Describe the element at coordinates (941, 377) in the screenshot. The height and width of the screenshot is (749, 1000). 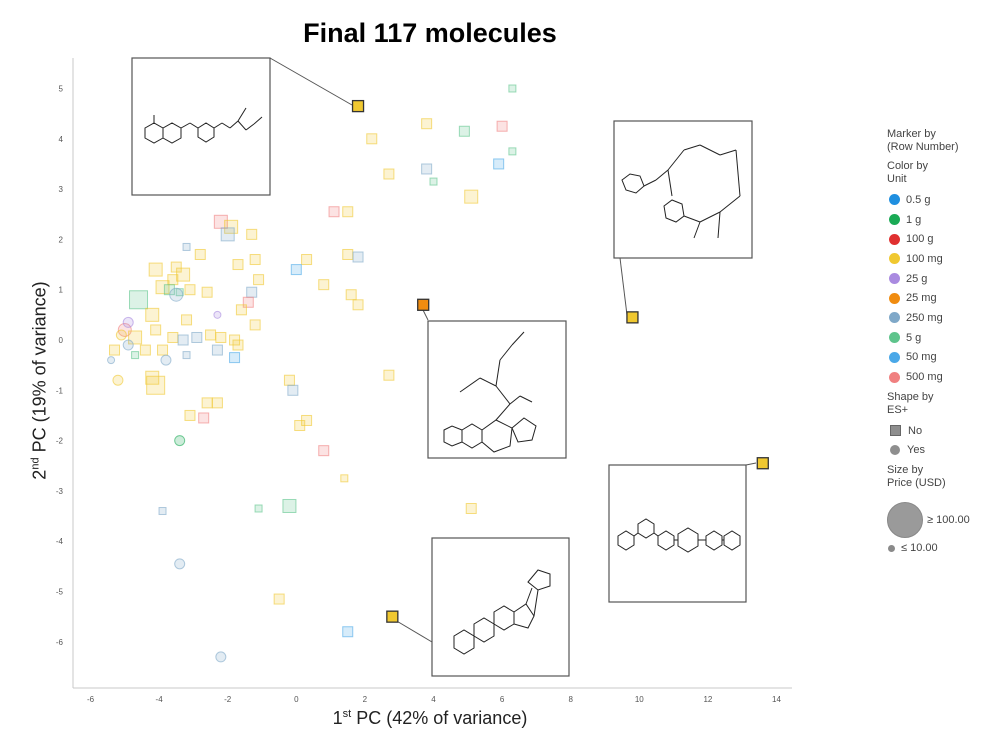
I see `legend-color-item: 500 mg` at that location.